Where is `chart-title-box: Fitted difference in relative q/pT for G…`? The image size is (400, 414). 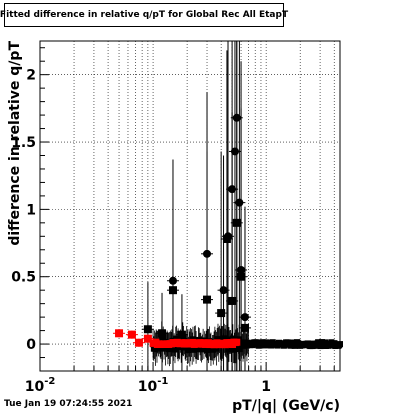 chart-title-box: Fitted difference in relative q/pT for G… is located at coordinates (144, 15).